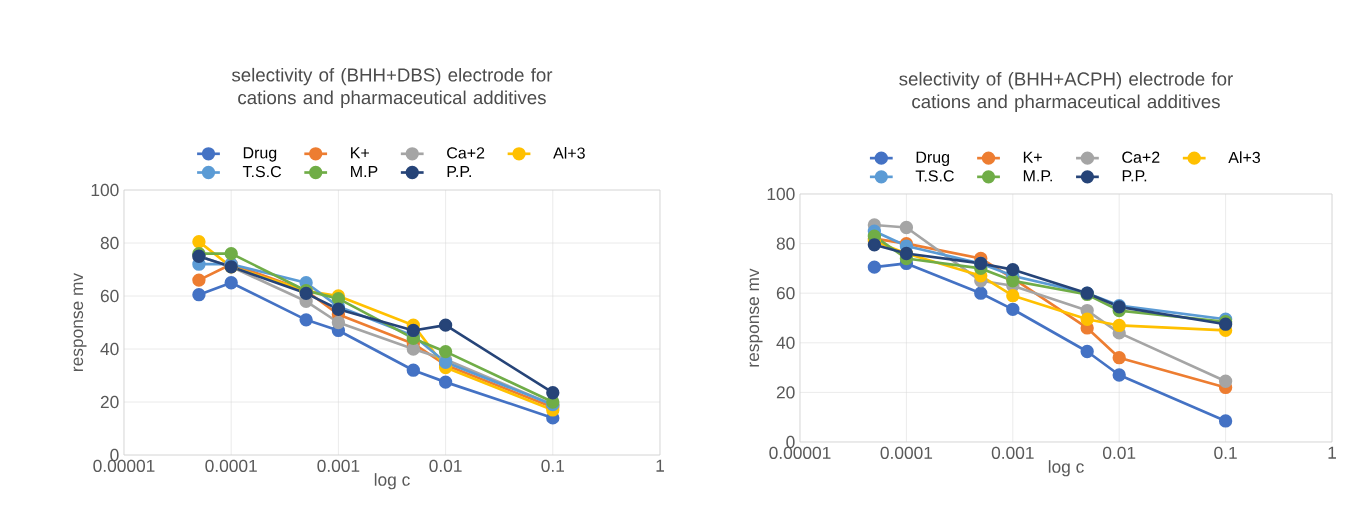 Image resolution: width=1360 pixels, height=507 pixels. Describe the element at coordinates (1037, 176) in the screenshot. I see `legend-label: M.P.` at that location.